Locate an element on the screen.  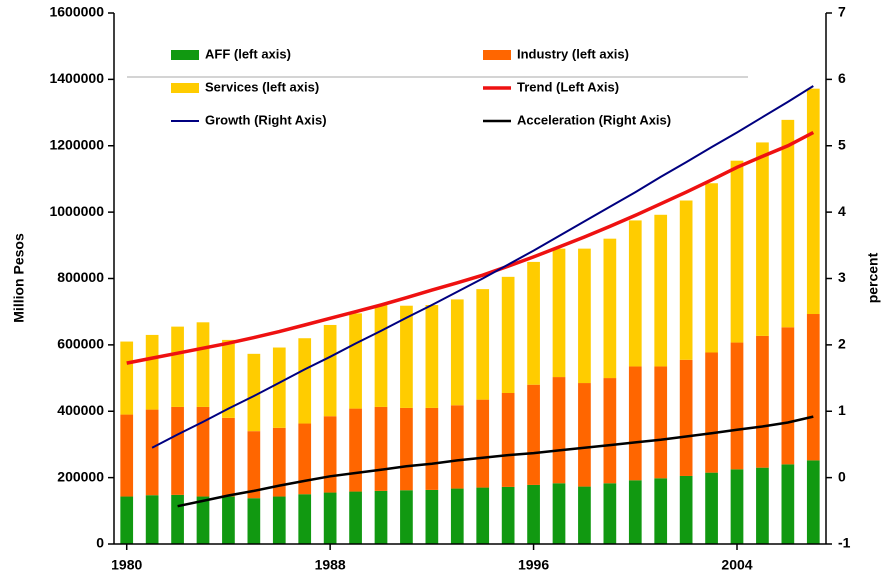
y2-tick-label: 4 is located at coordinates (842, 211).